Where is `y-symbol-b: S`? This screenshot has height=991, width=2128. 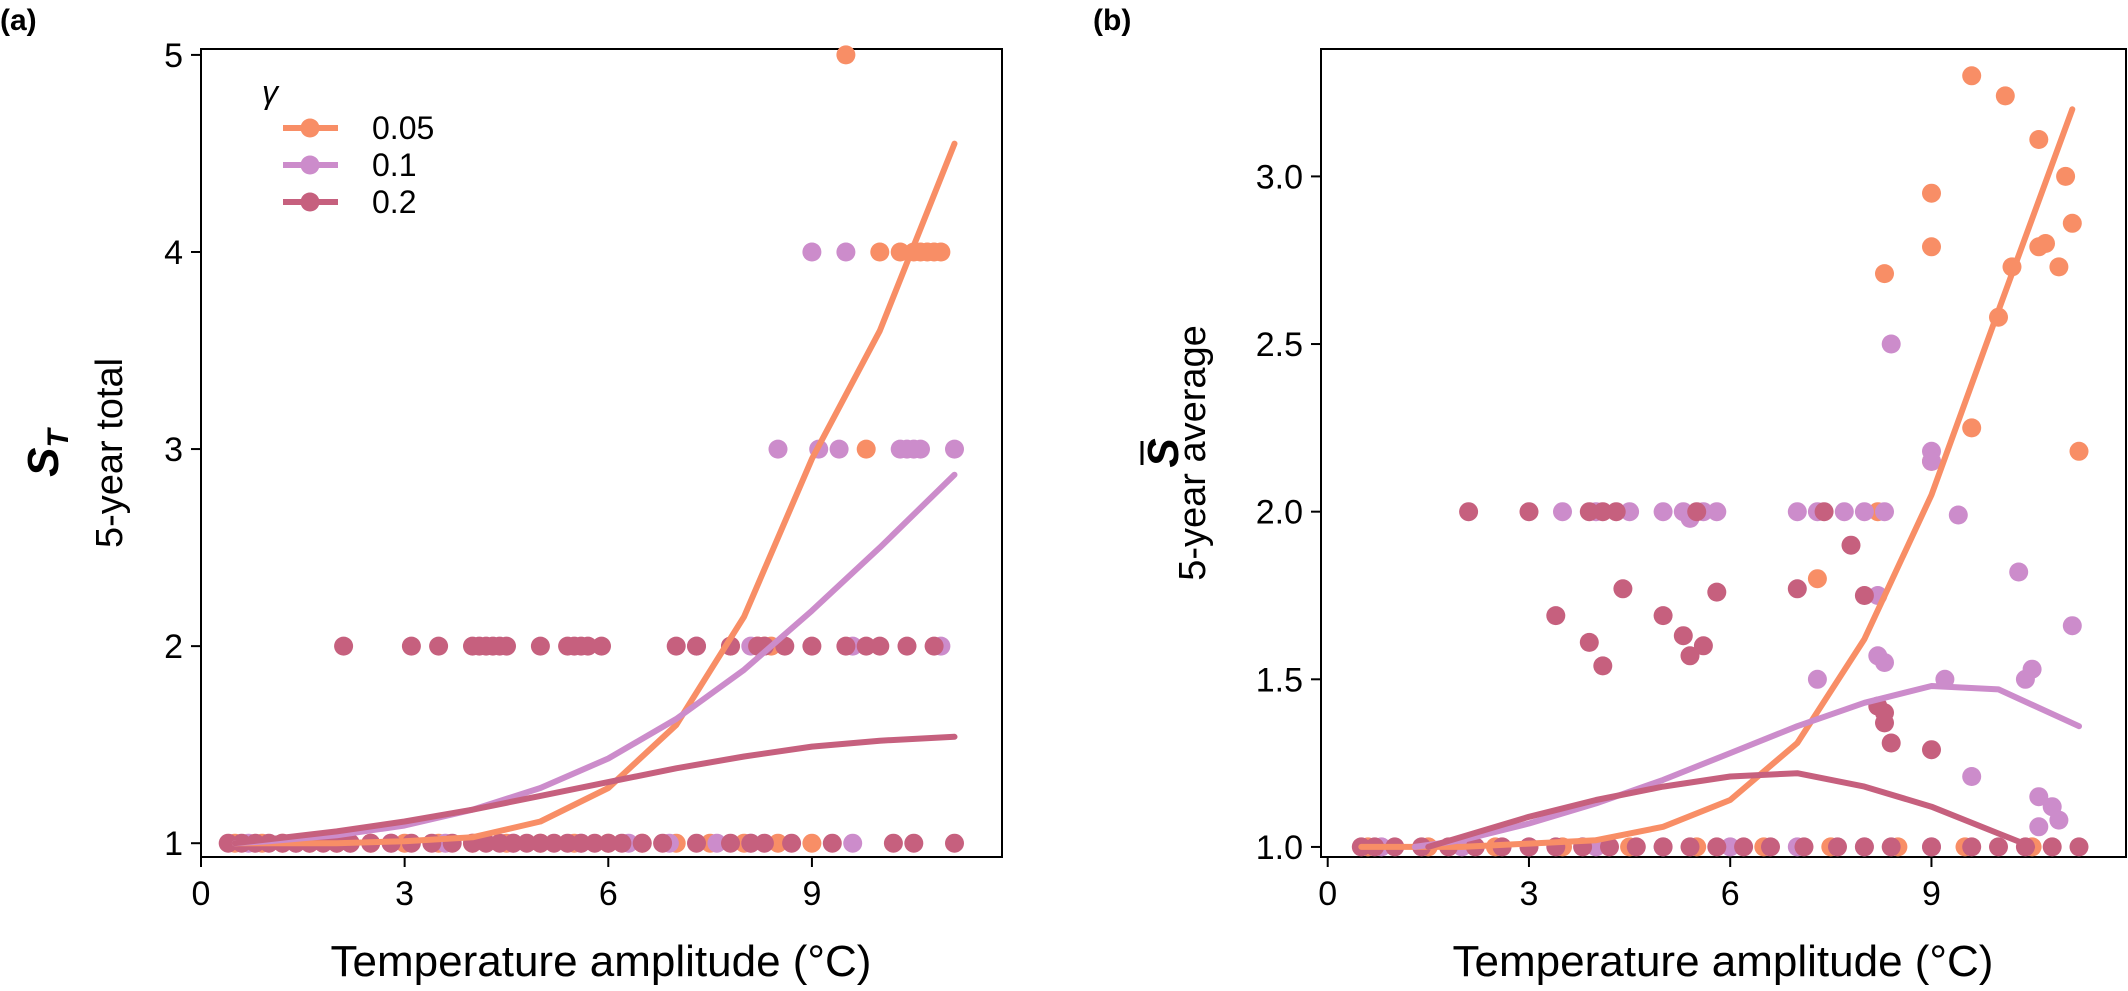
y-symbol-b: S is located at coordinates (1163, 452).